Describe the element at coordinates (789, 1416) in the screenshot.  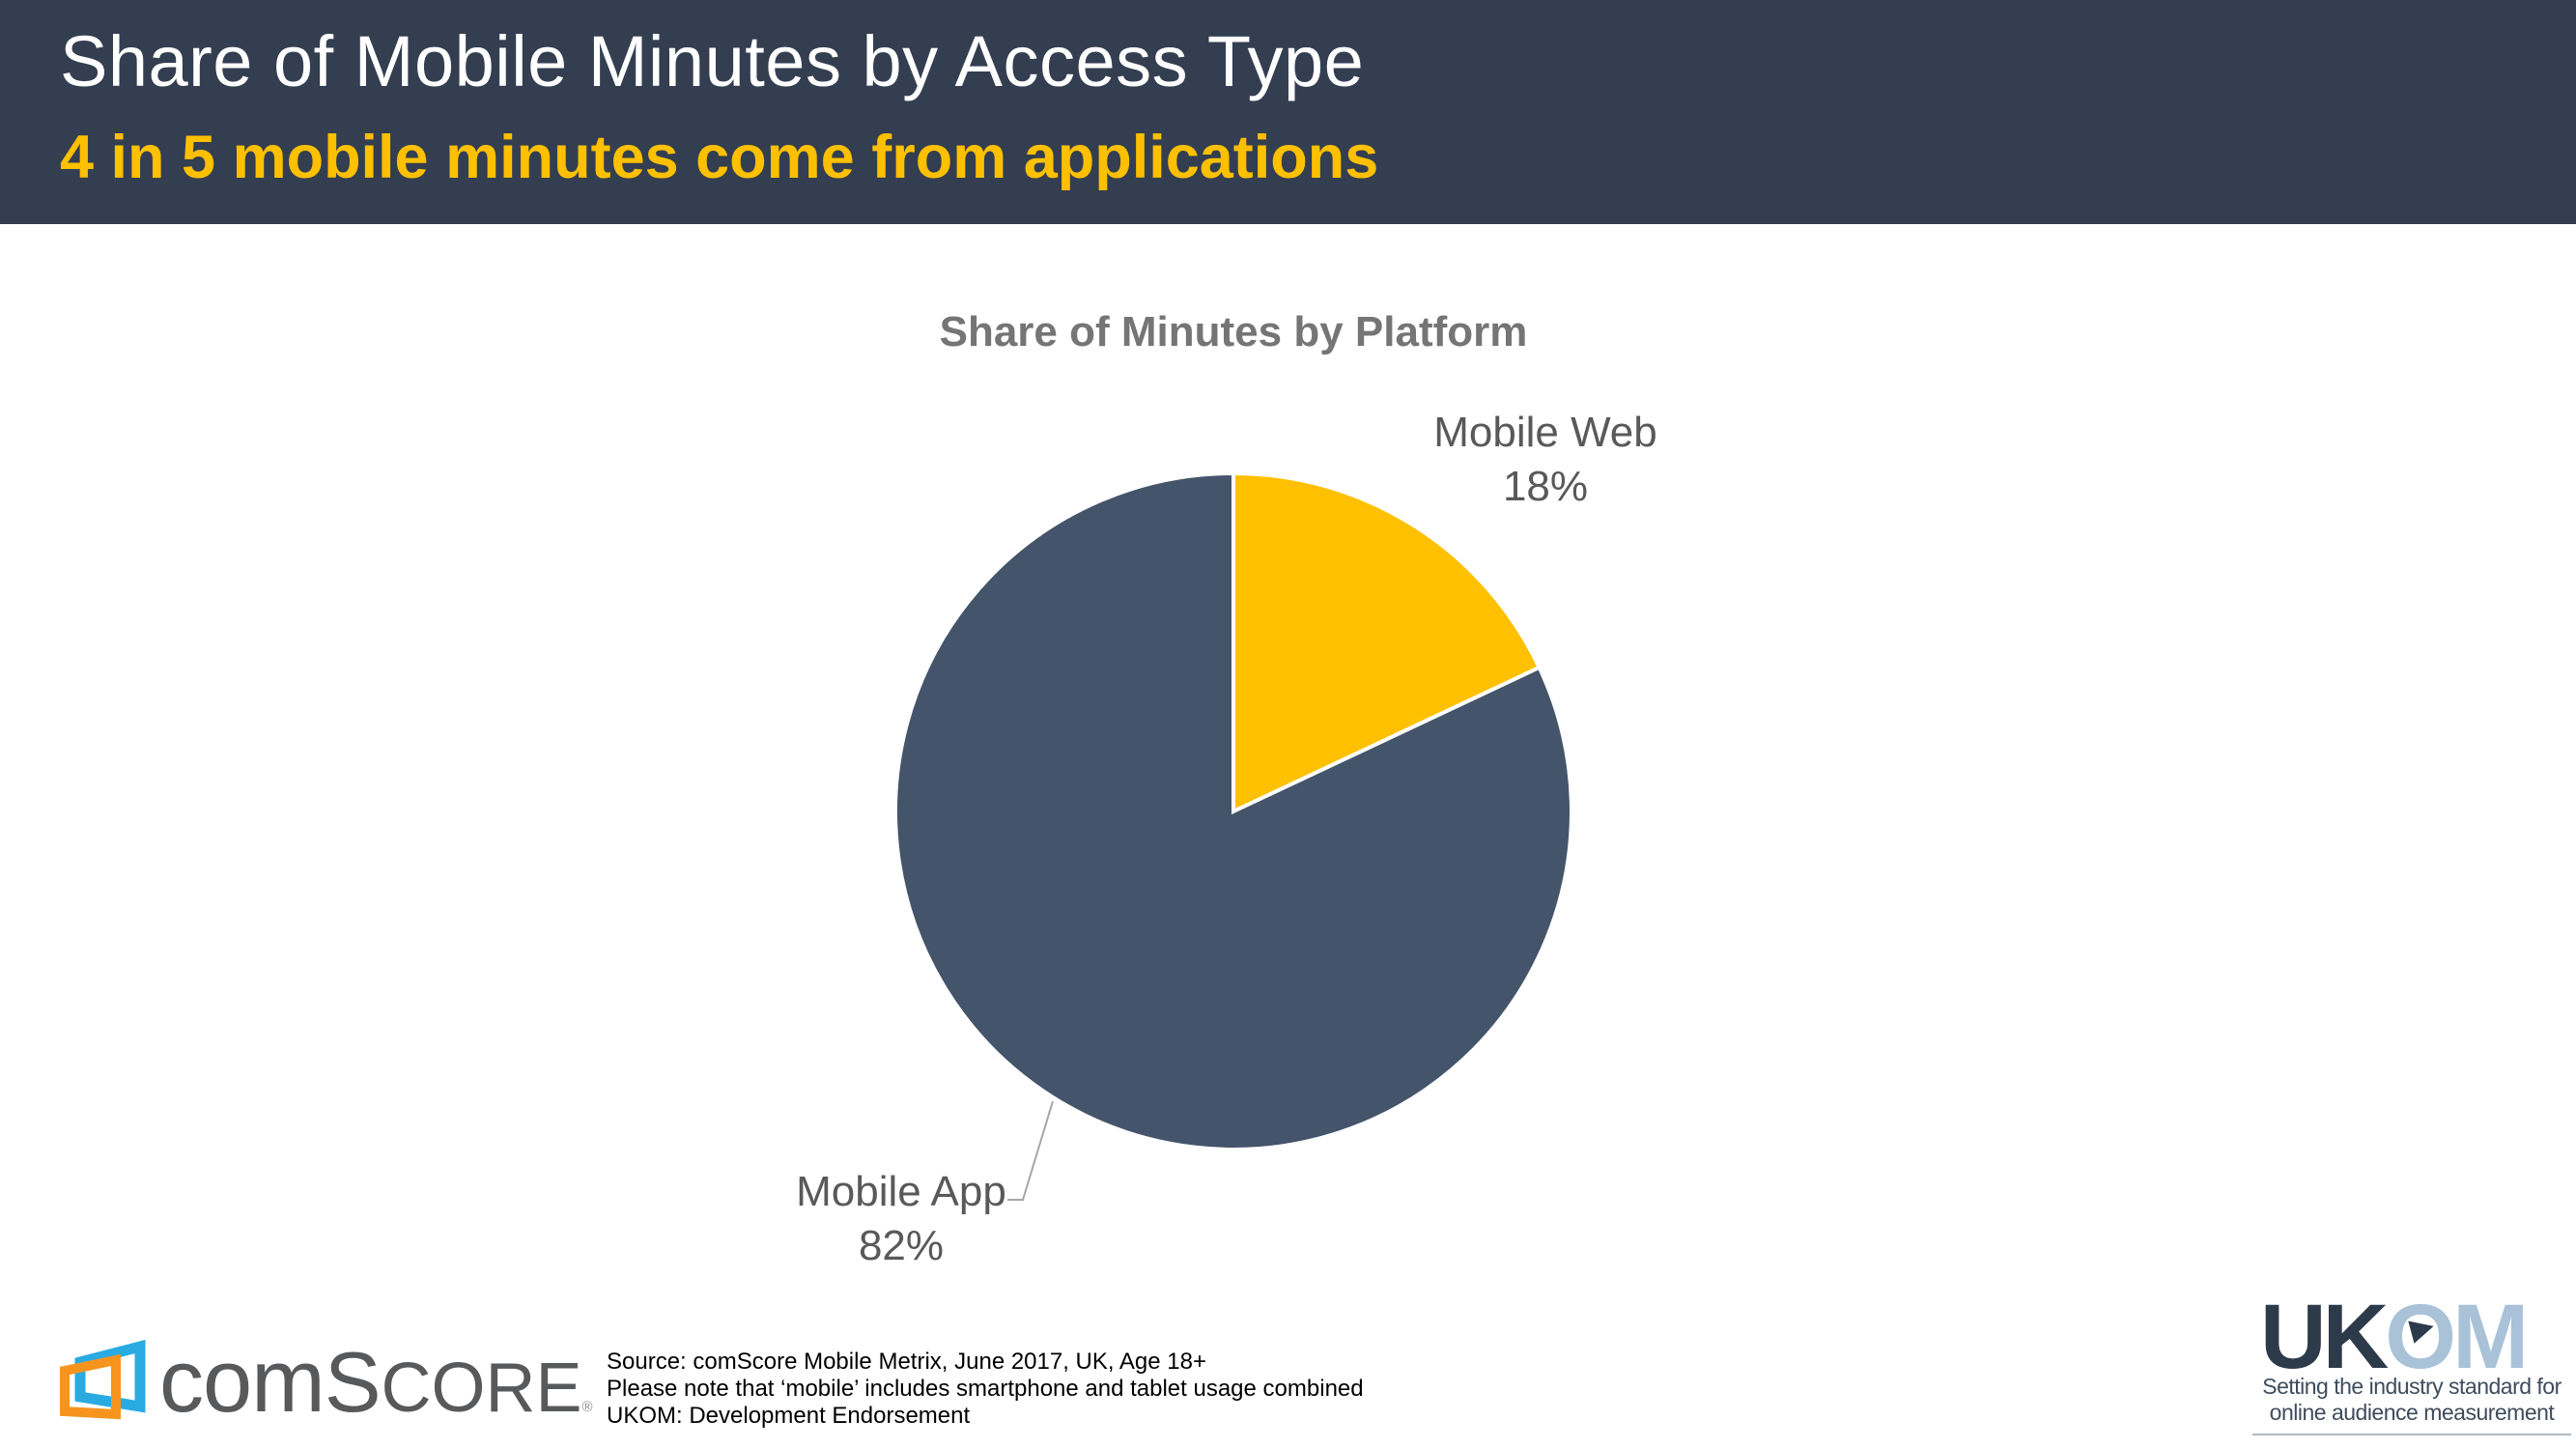
I see `source-line-3: UKOM: Development Endorsement` at that location.